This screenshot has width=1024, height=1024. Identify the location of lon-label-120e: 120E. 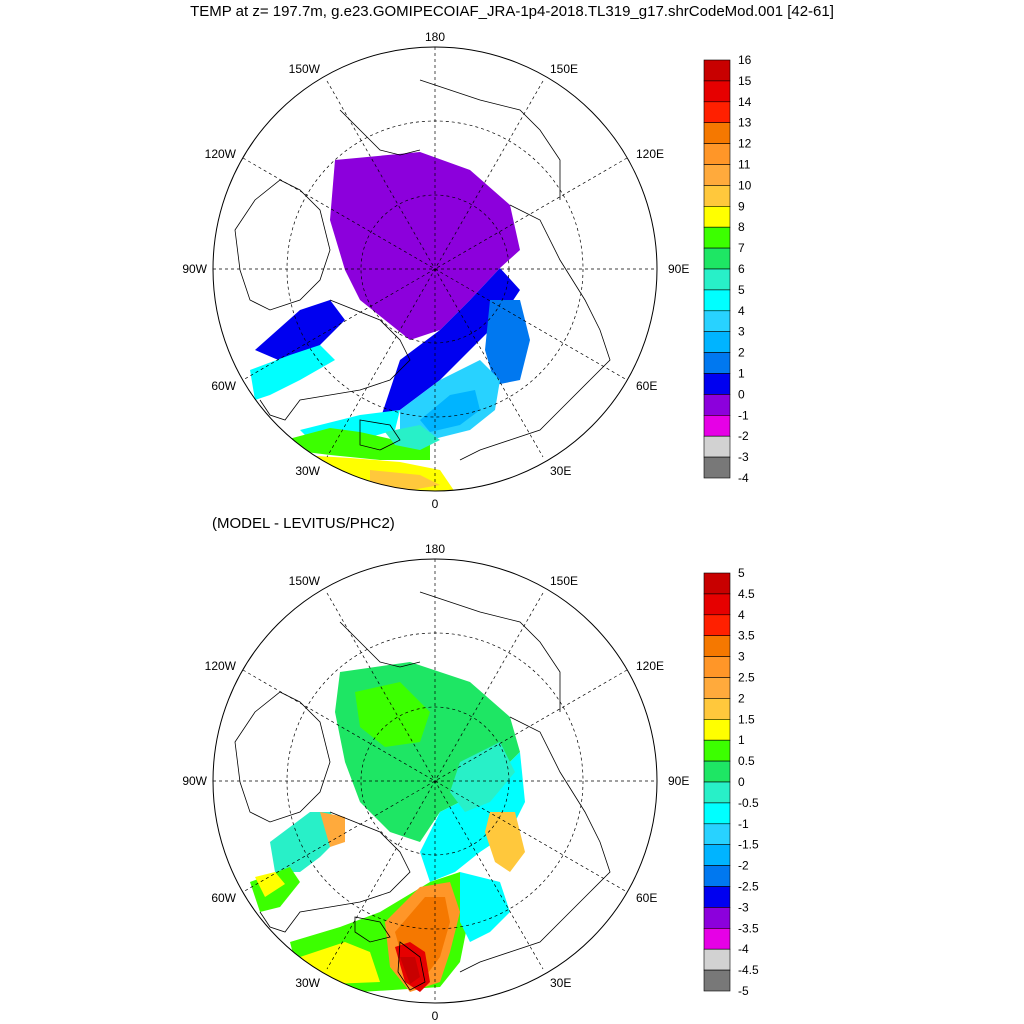
(650, 666).